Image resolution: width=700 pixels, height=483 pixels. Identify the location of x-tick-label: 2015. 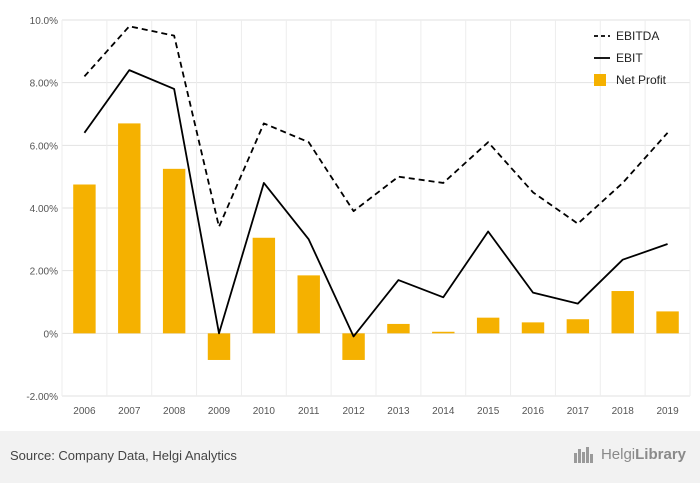
(488, 411).